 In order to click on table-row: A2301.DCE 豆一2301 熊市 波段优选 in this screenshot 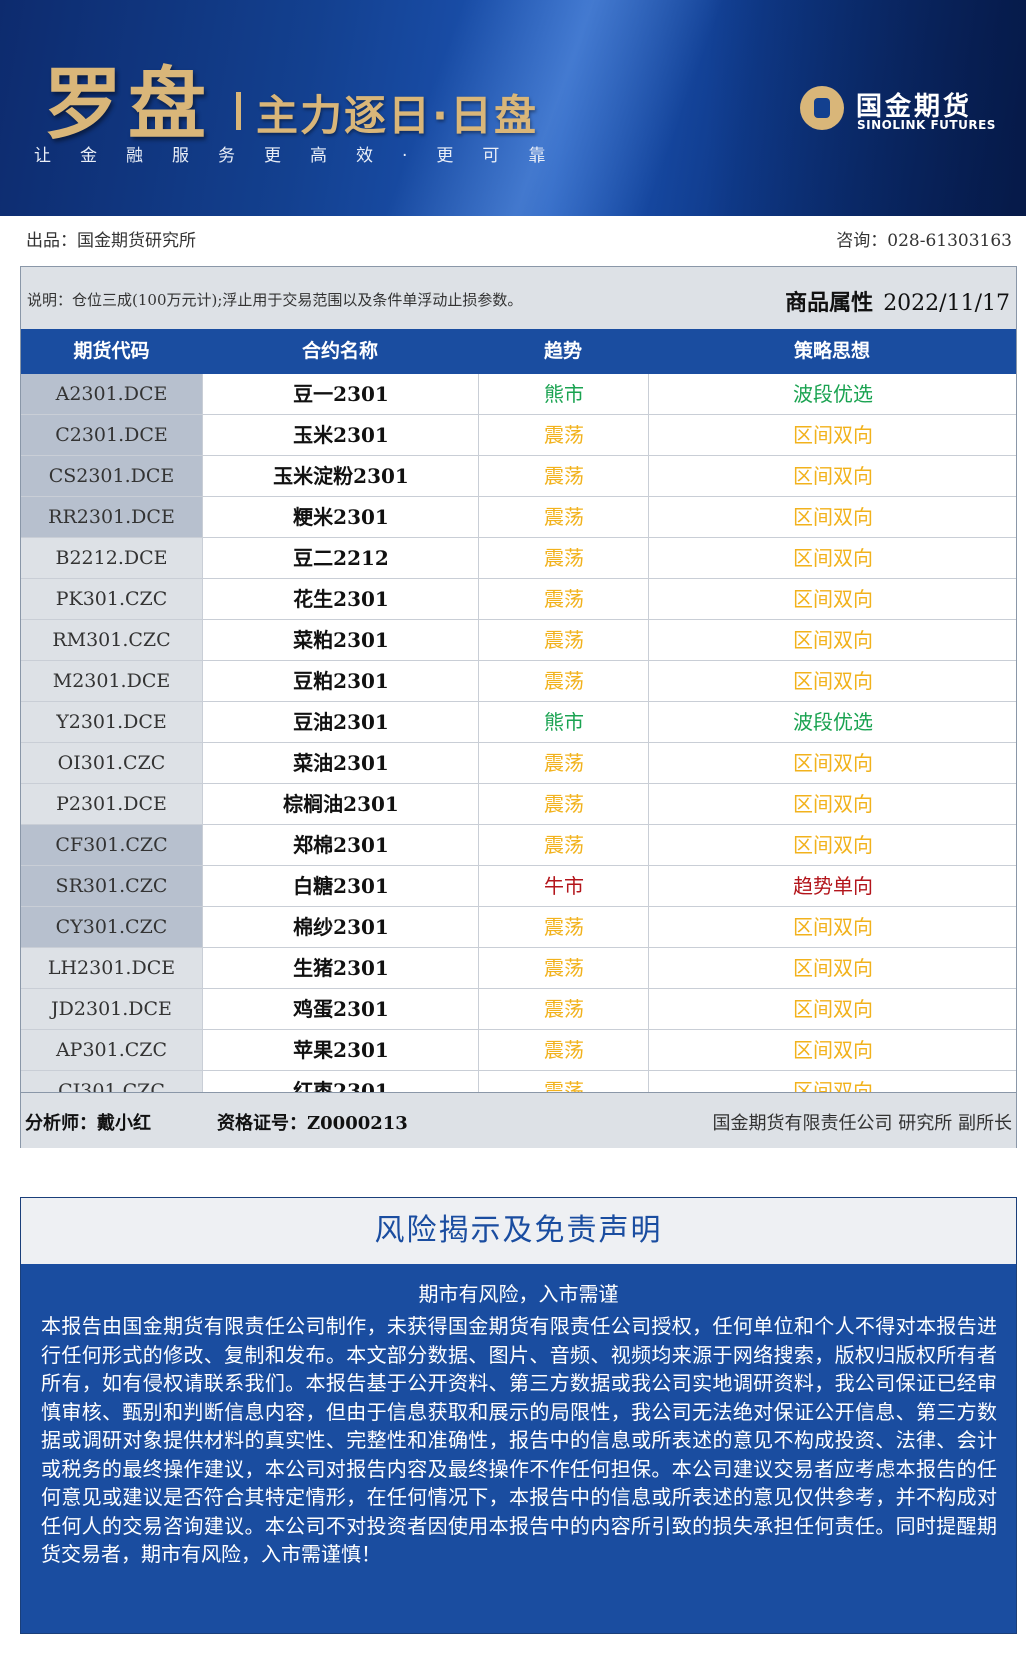, I will do `click(518, 394)`.